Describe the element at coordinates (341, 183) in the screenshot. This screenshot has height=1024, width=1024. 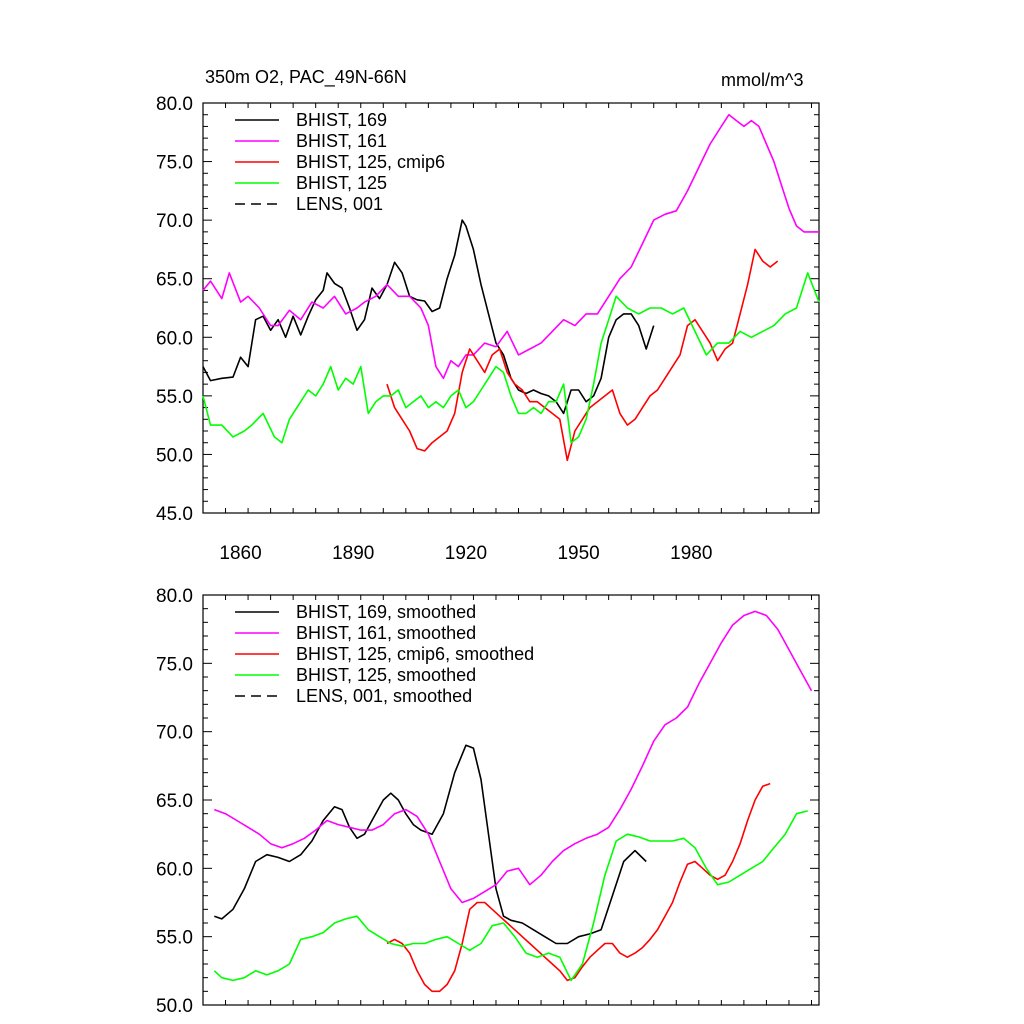
I see `legend-label: BHIST, 125` at that location.